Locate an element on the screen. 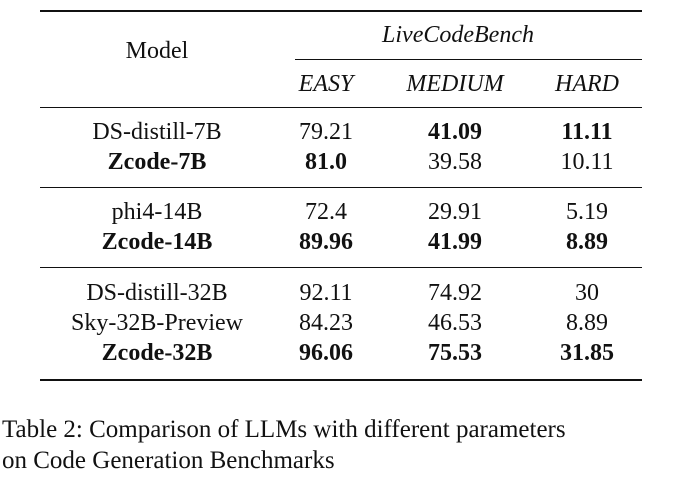  easy-score-cell: 89.96 is located at coordinates (326, 242).